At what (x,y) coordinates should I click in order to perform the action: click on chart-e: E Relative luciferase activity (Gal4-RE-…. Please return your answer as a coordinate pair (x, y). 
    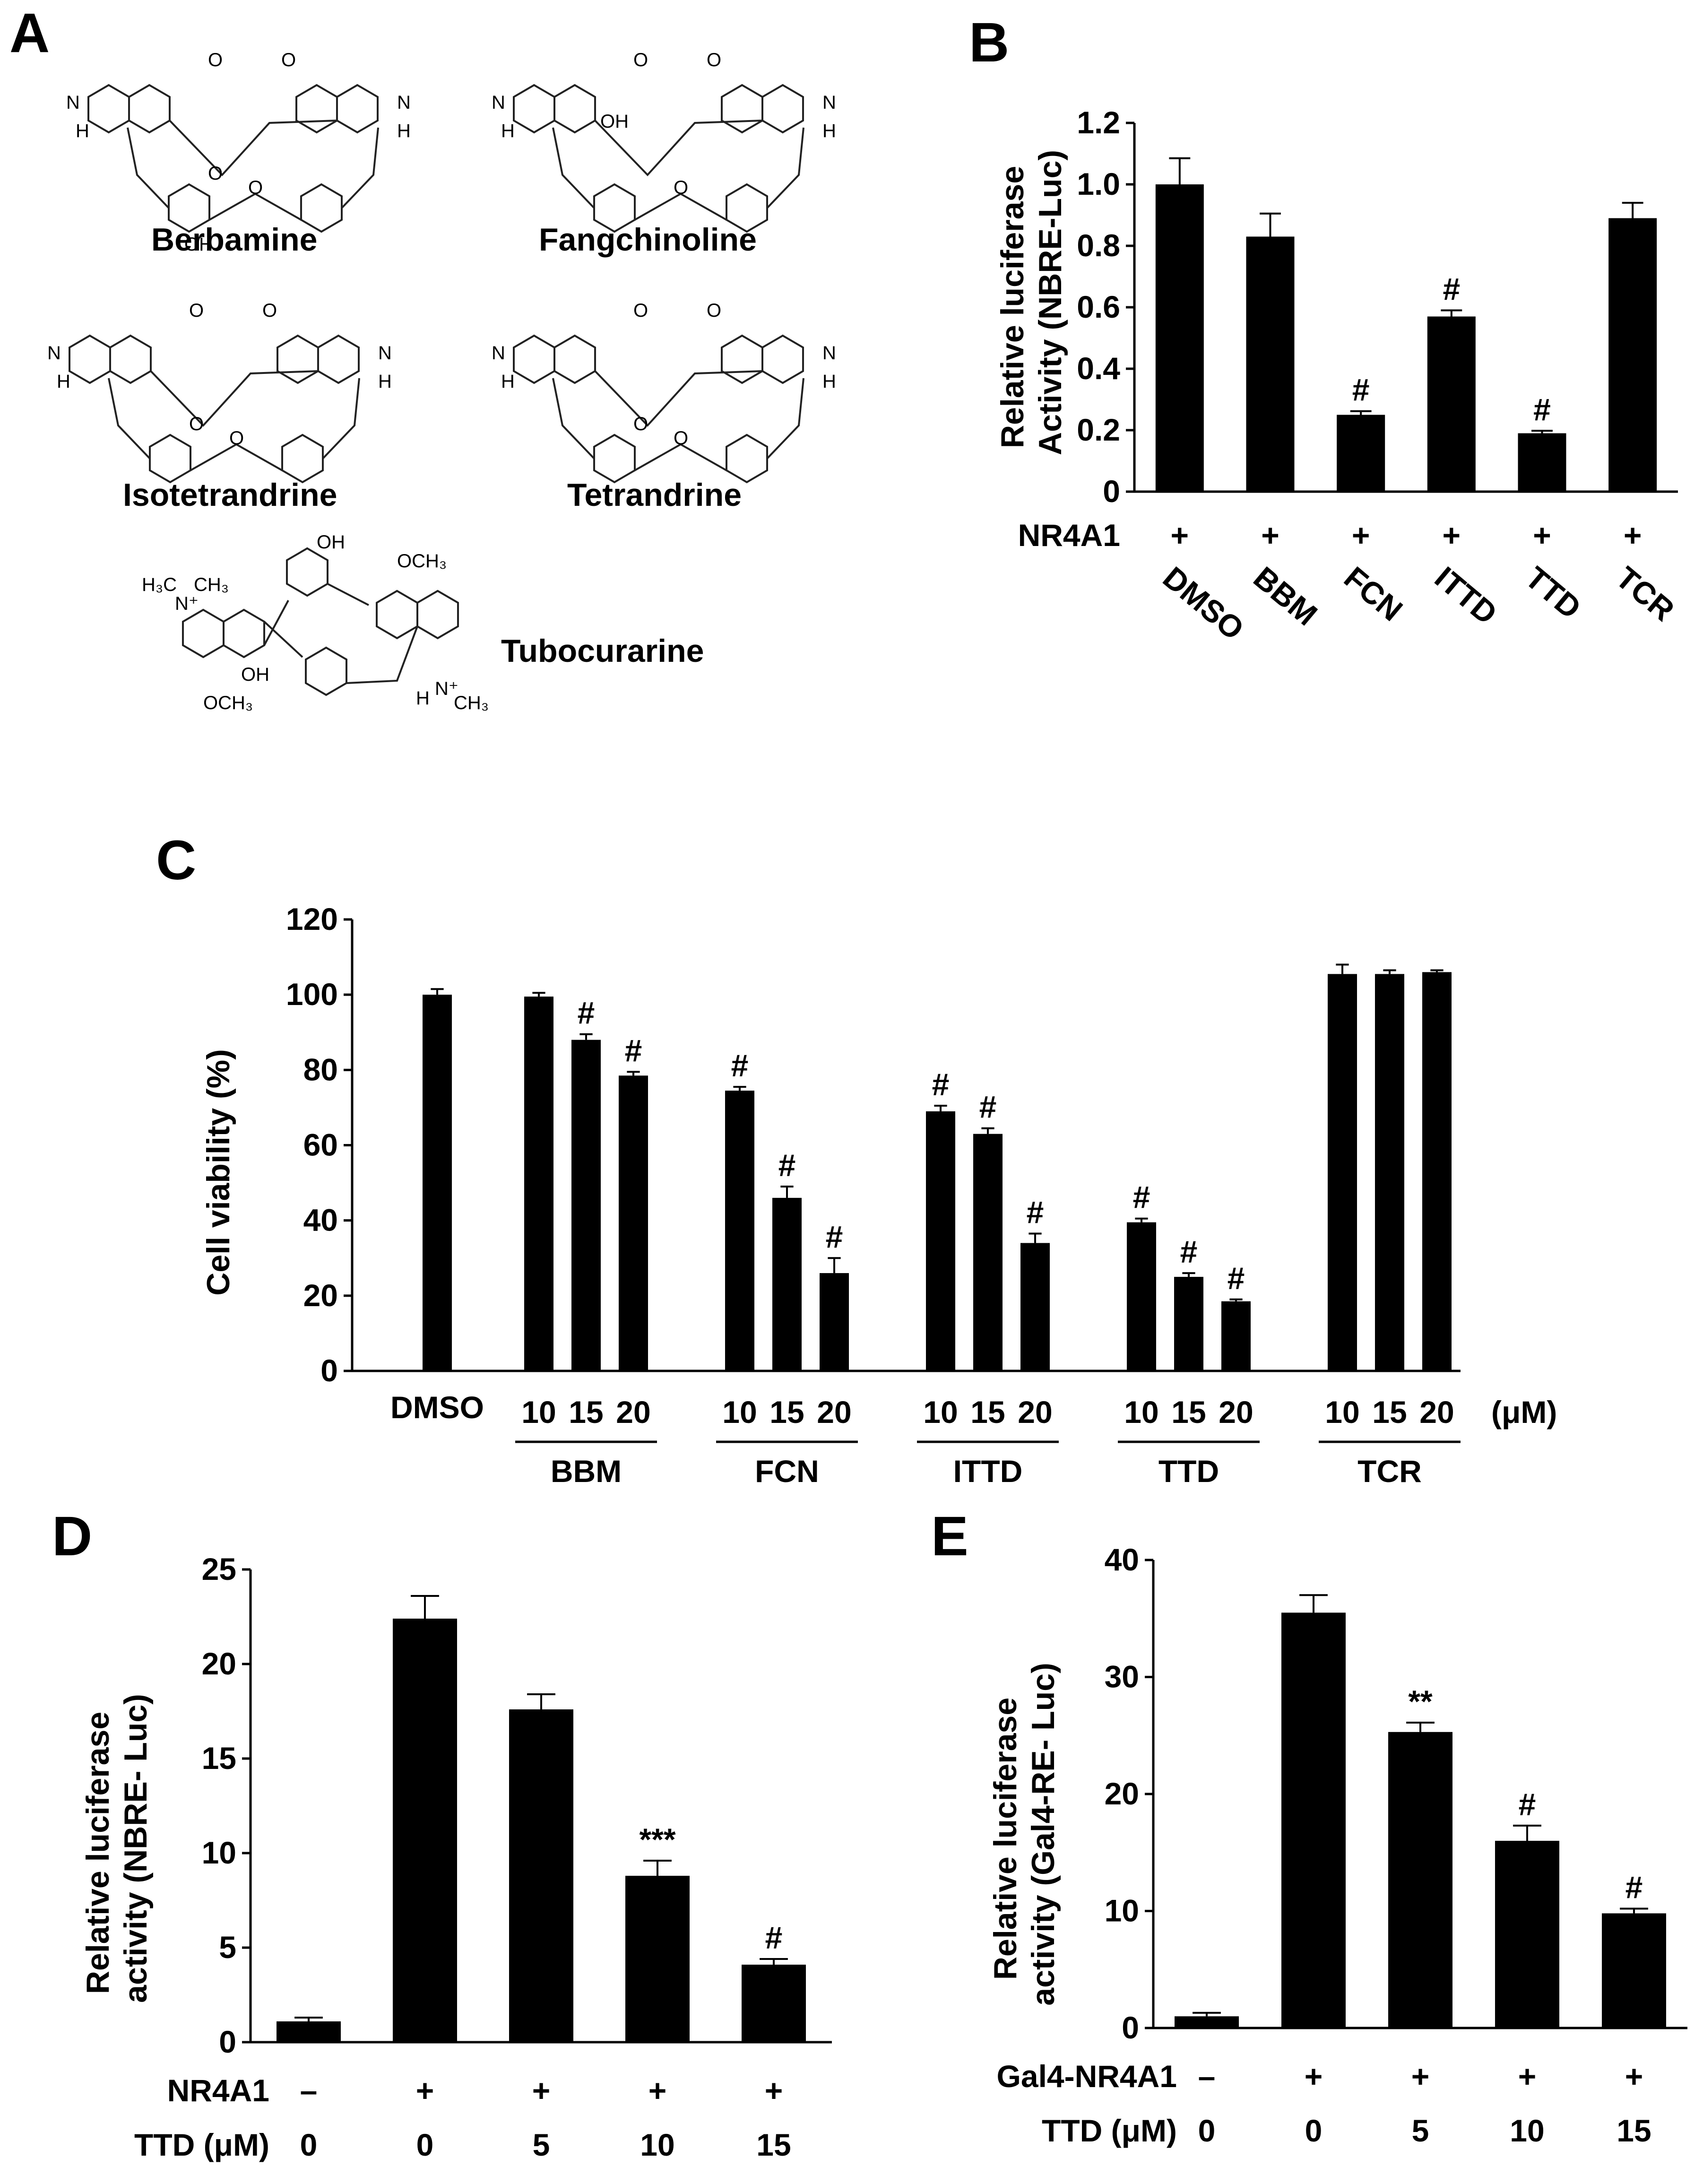
    Looking at the image, I should click on (1309, 1826).